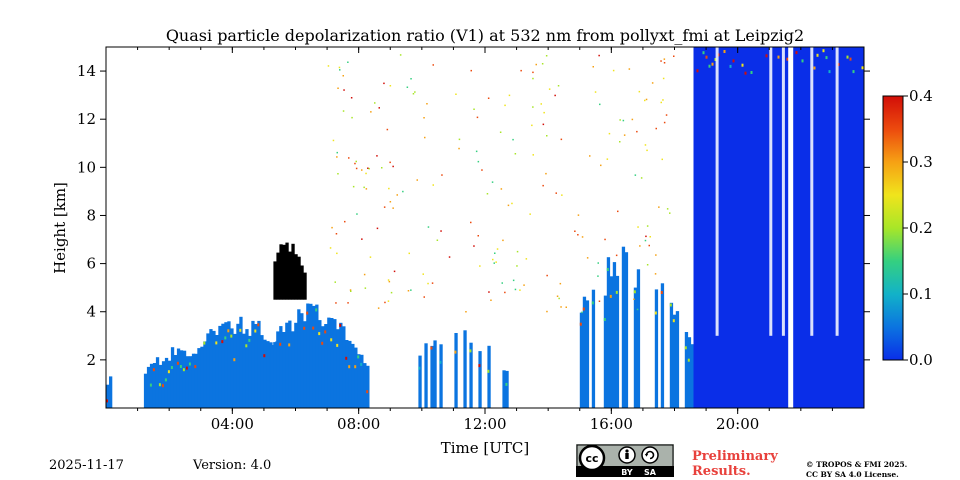 The height and width of the screenshot is (480, 960). Describe the element at coordinates (627, 472) in the screenshot. I see `by-text: BY` at that location.